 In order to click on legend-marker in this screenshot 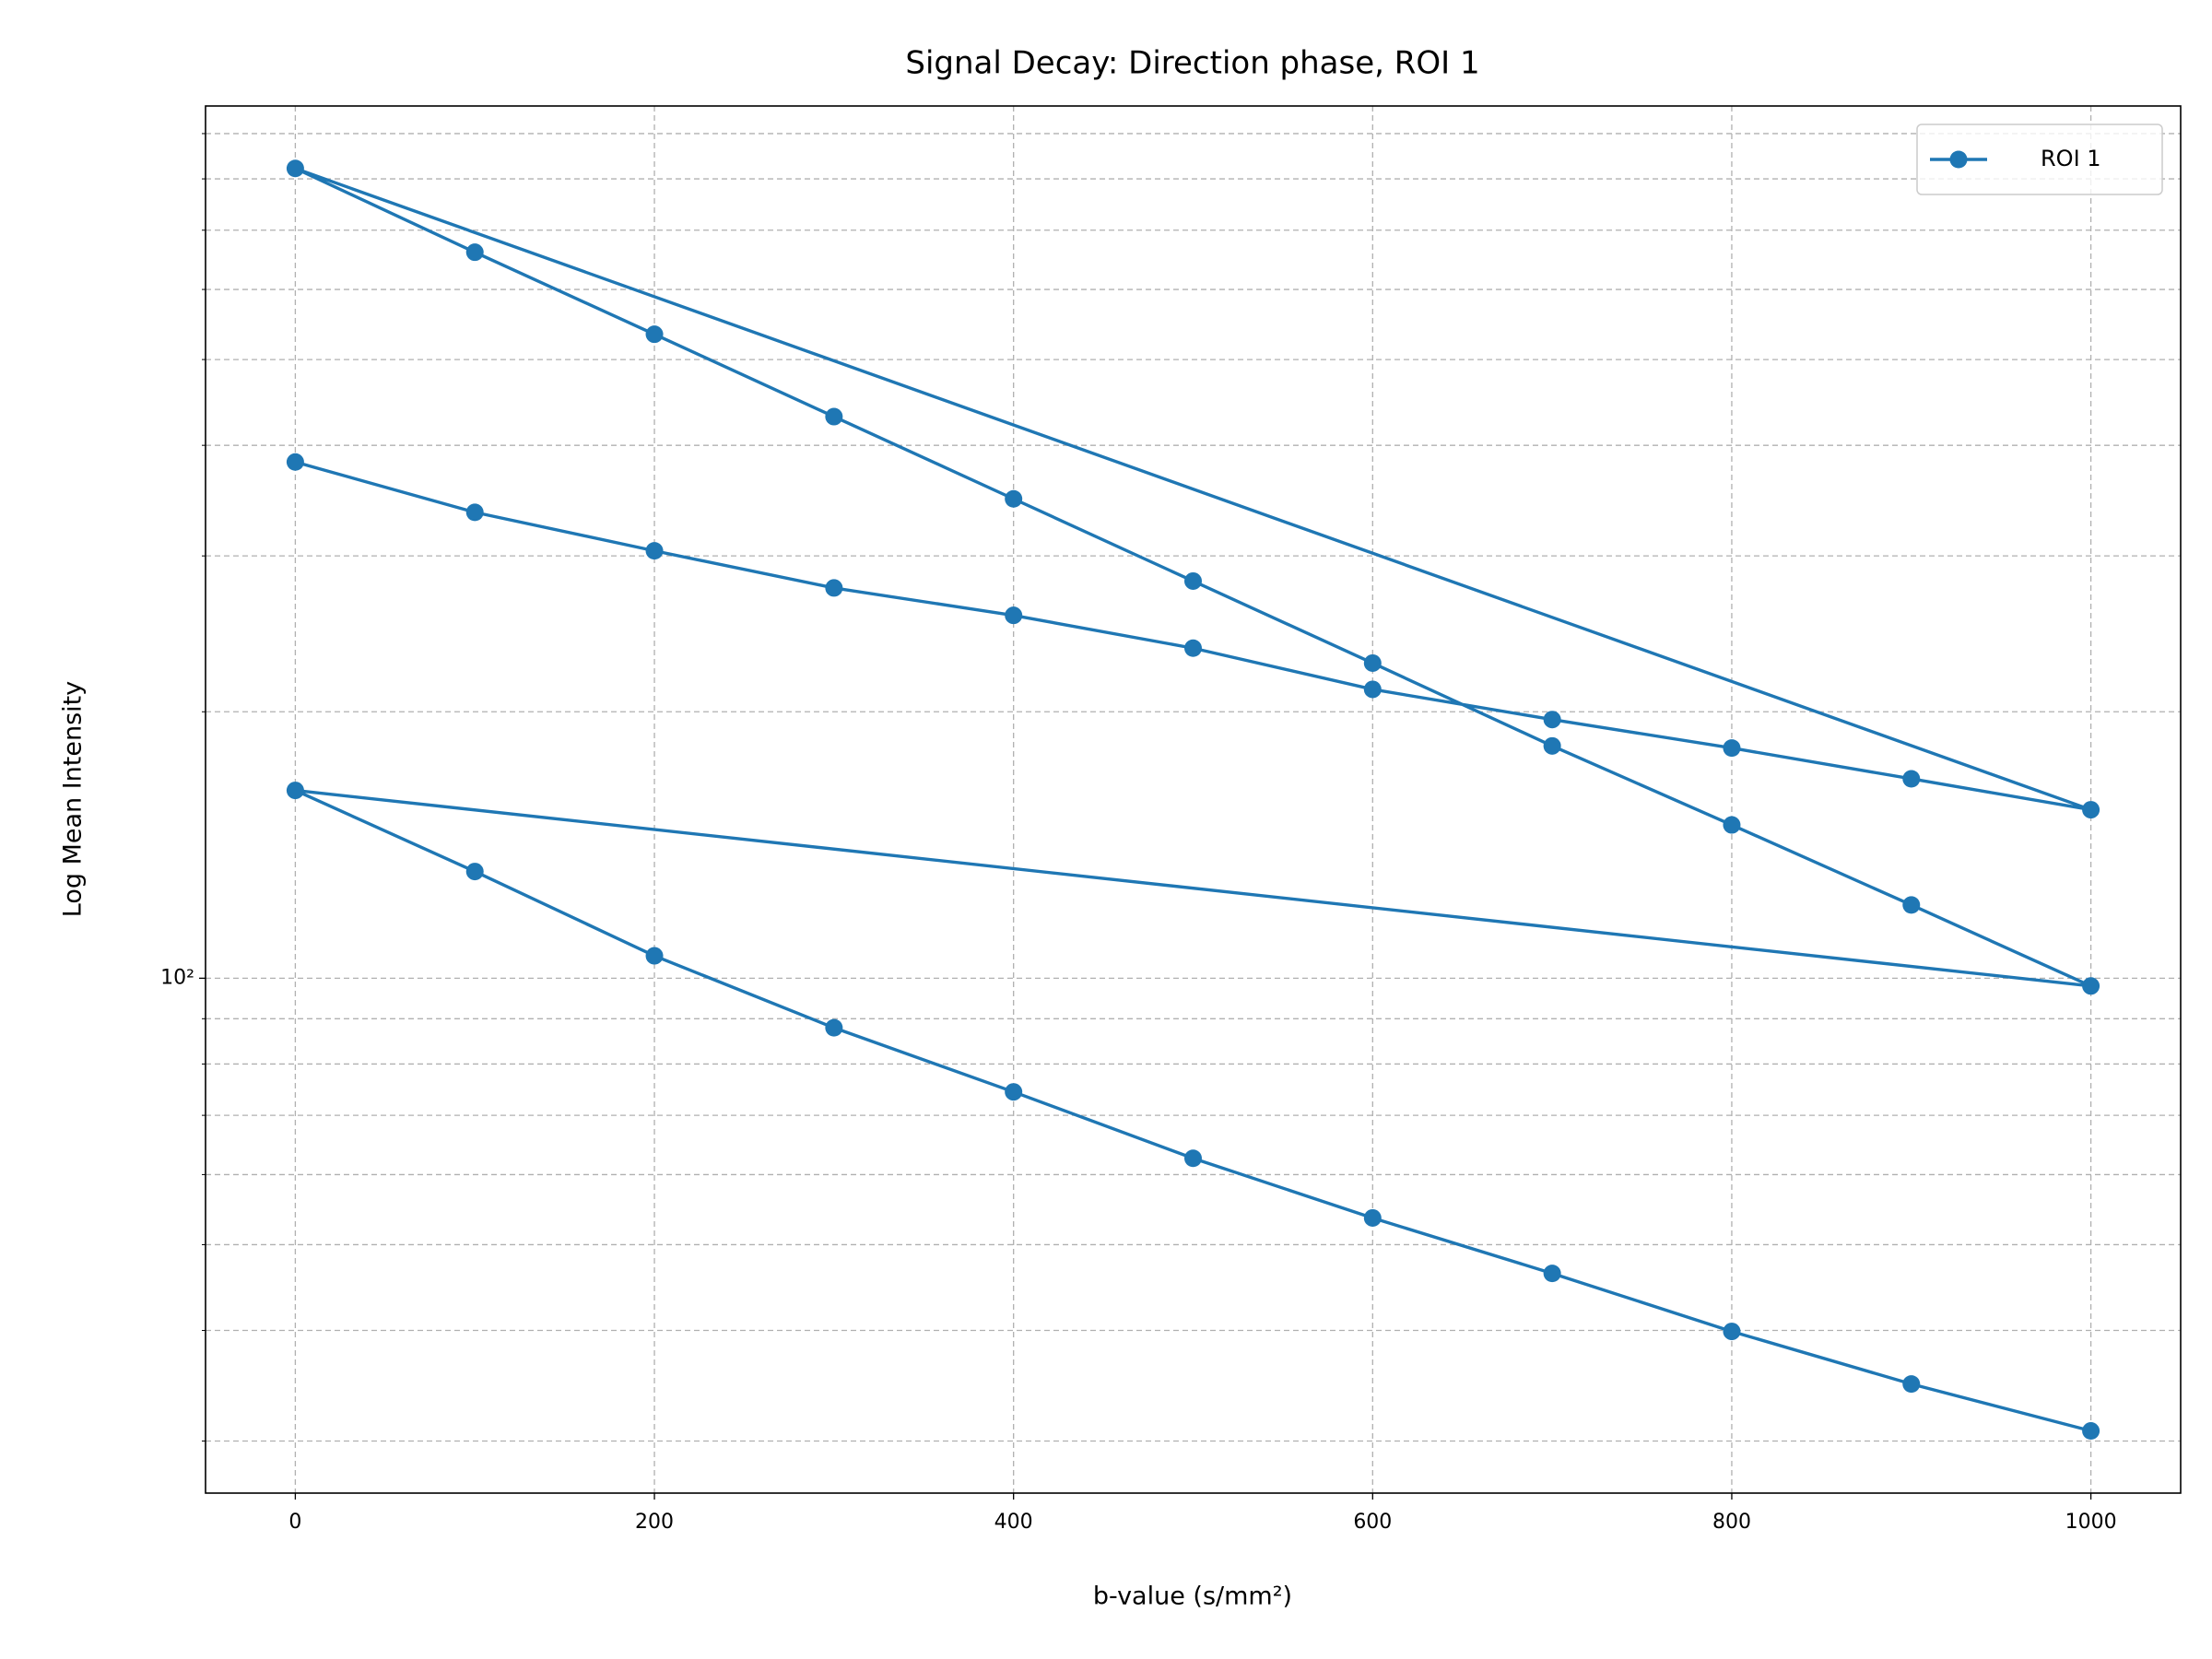, I will do `click(1958, 159)`.